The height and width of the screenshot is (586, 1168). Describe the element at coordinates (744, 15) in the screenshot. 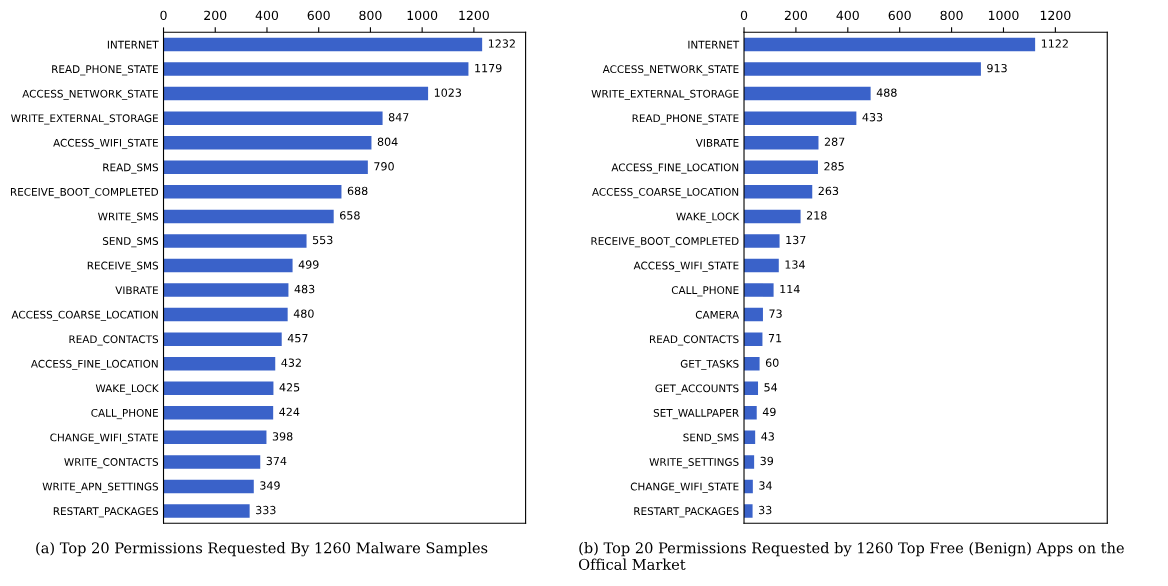

I see `x-tick-label: 0` at that location.